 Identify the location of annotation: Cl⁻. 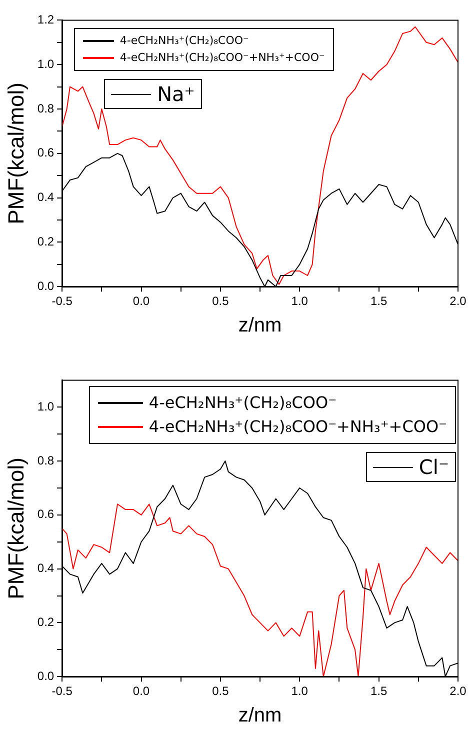
(433, 467).